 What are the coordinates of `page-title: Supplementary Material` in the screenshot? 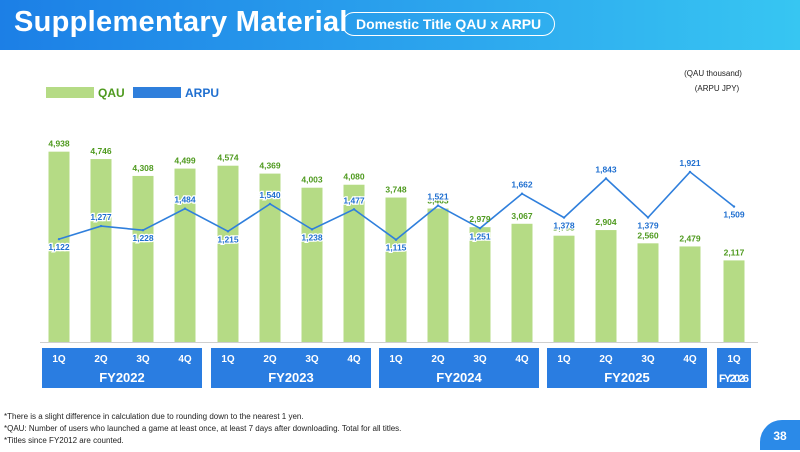 It's located at (181, 22).